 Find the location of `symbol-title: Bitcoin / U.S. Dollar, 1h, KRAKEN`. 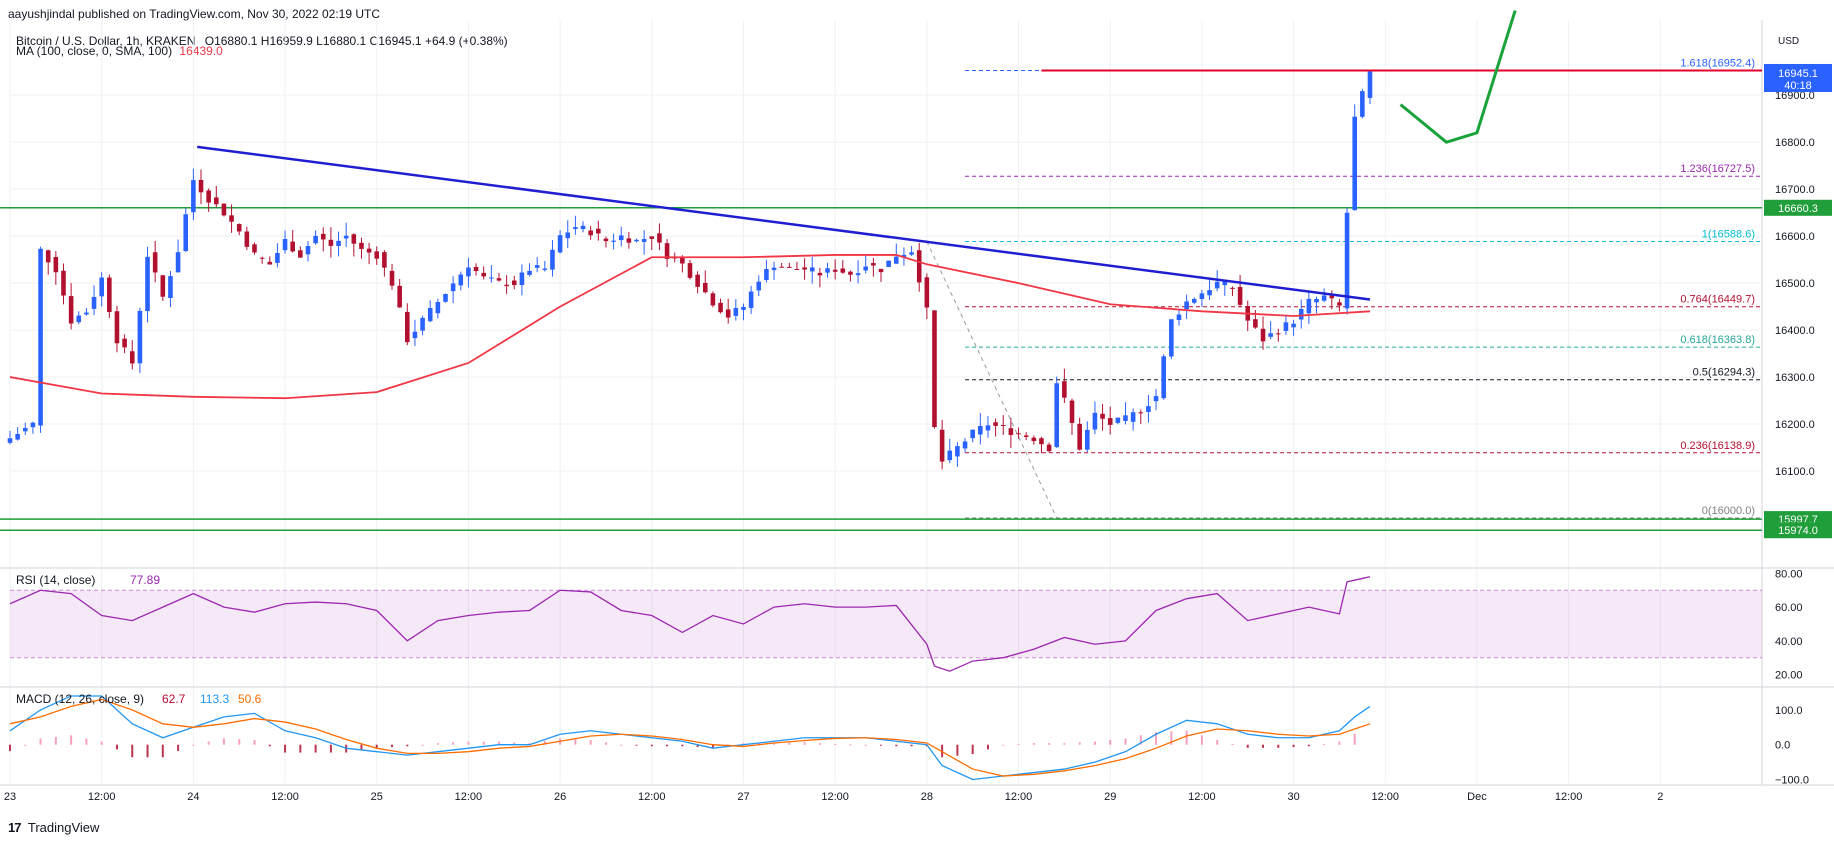

symbol-title: Bitcoin / U.S. Dollar, 1h, KRAKEN is located at coordinates (106, 41).